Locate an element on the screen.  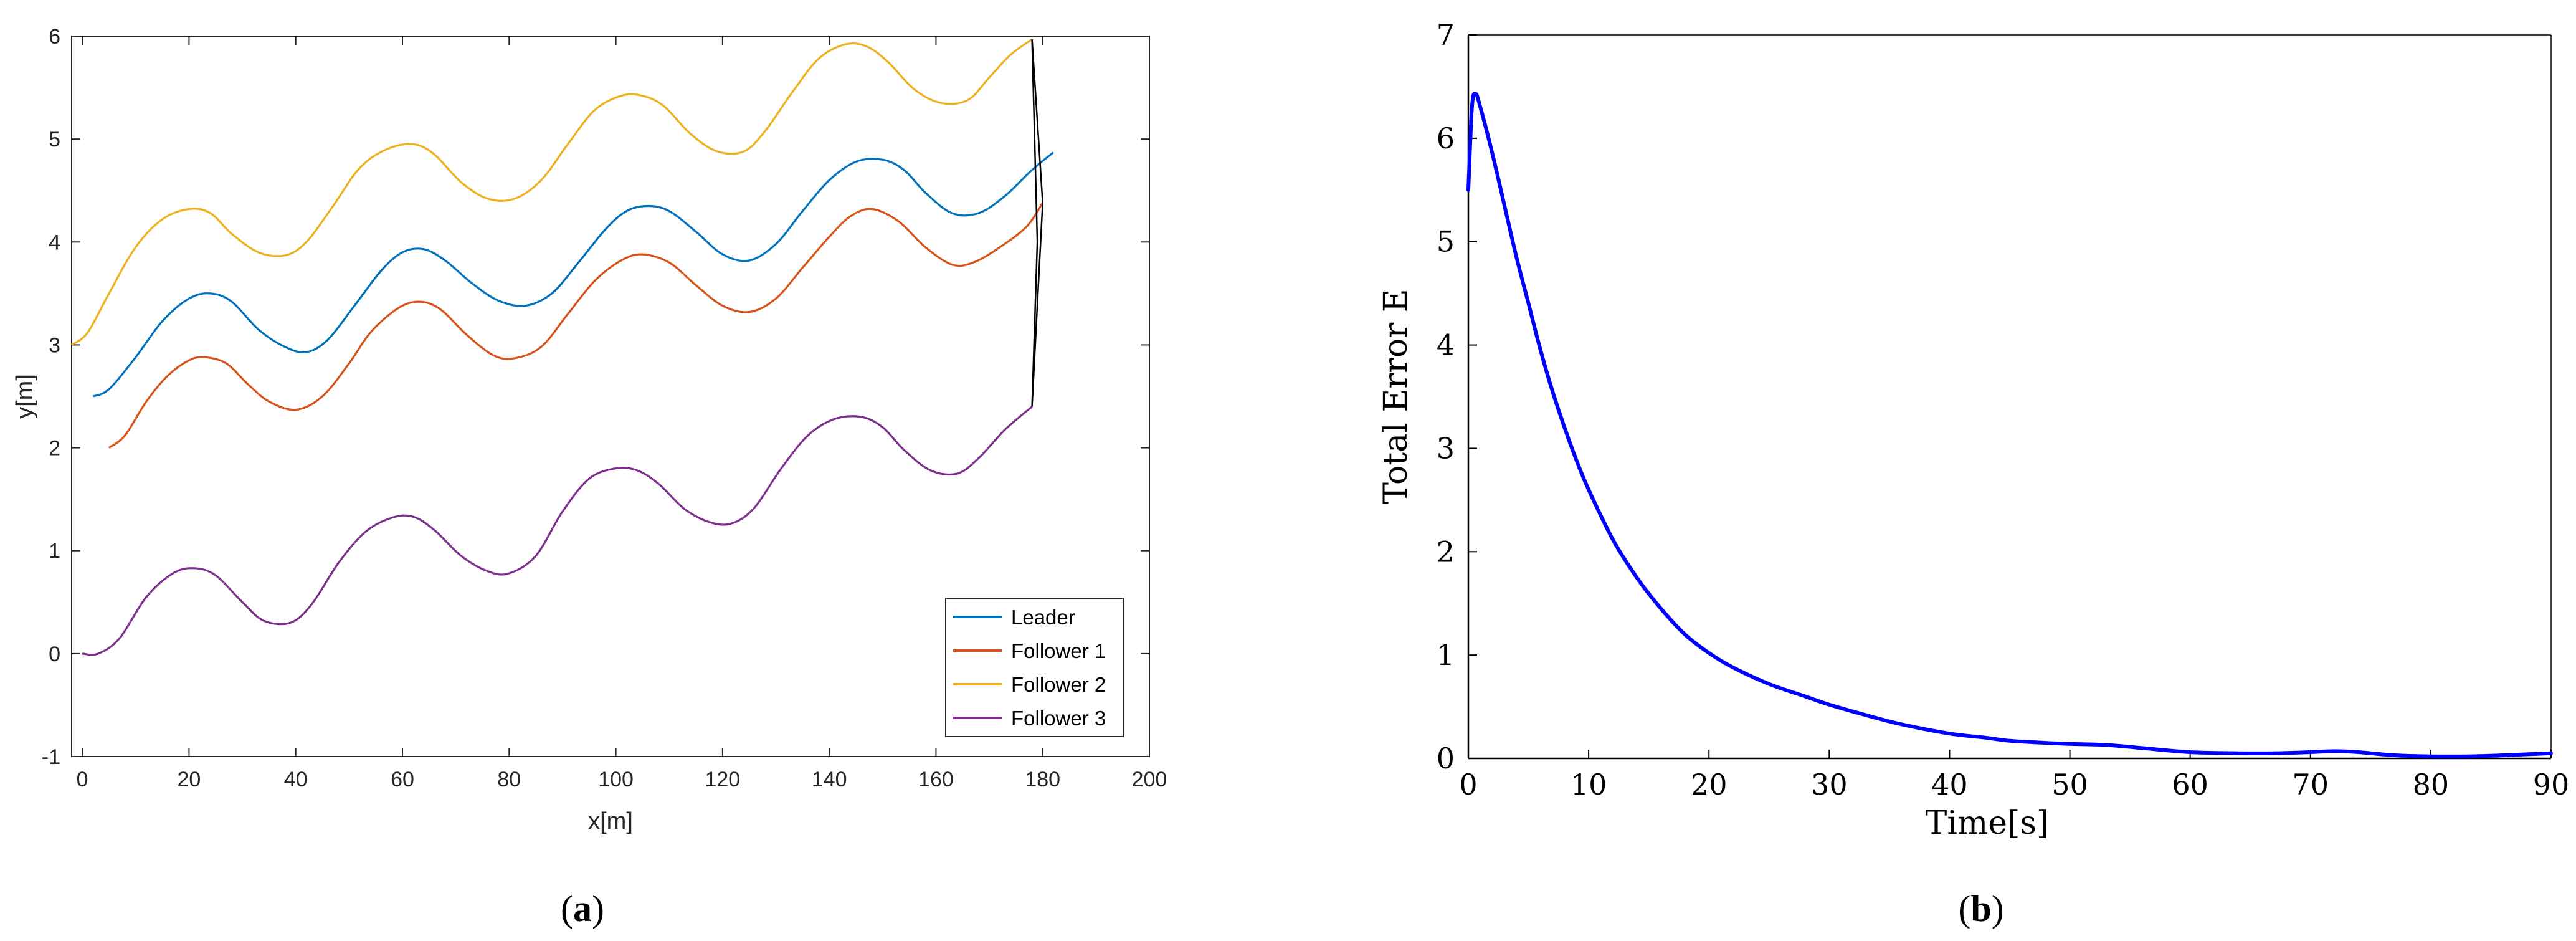
plot-a-formation-lines is located at coordinates (1037, 223).